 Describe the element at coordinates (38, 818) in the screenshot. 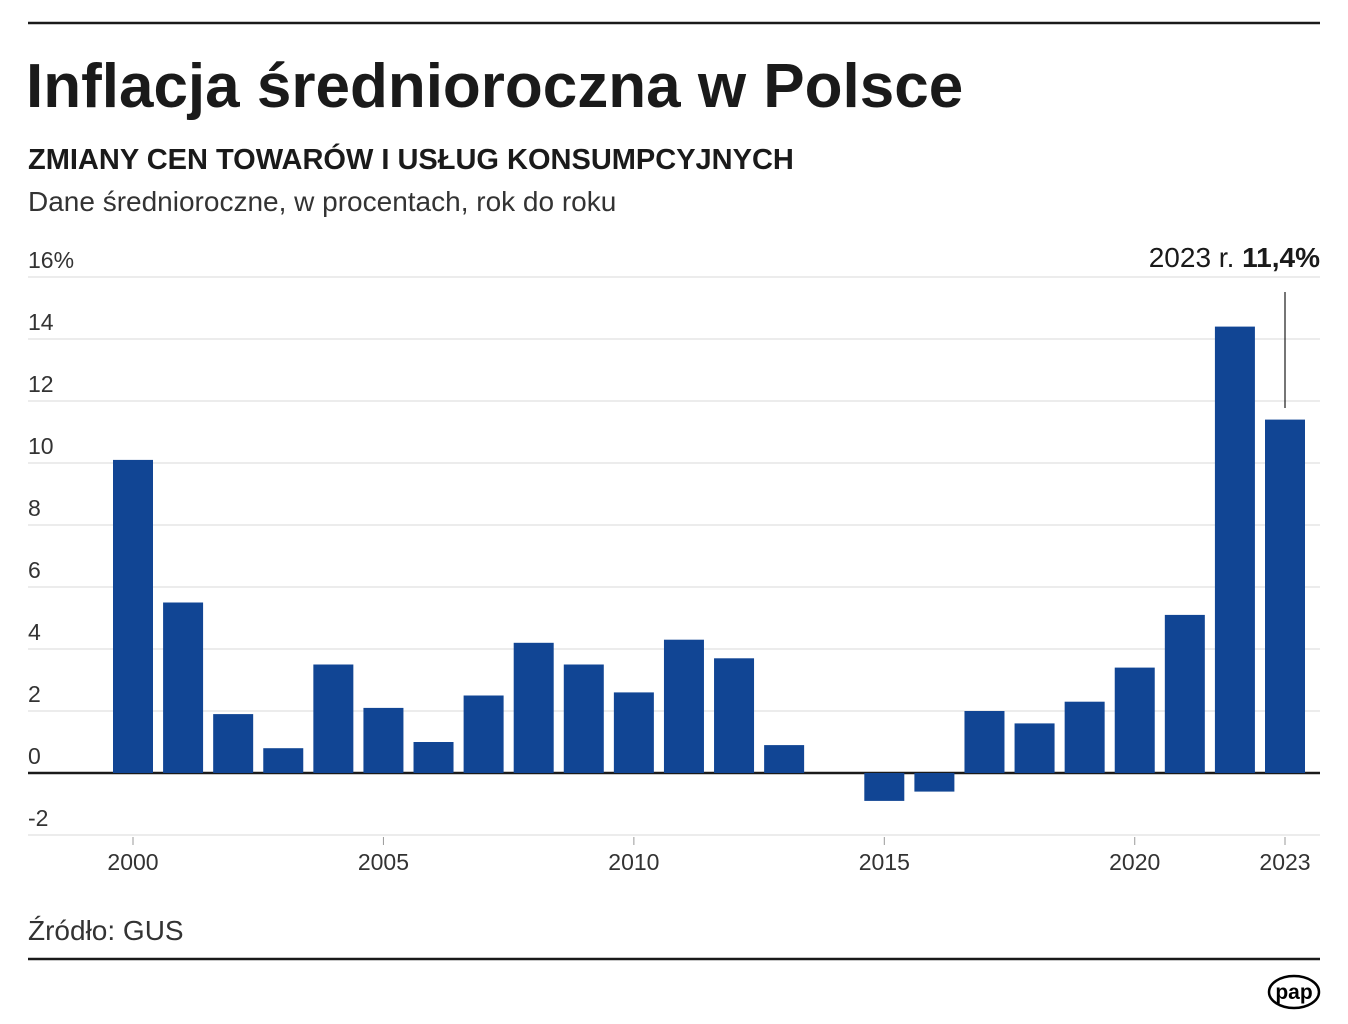

I see `y-tick-label: -2` at that location.